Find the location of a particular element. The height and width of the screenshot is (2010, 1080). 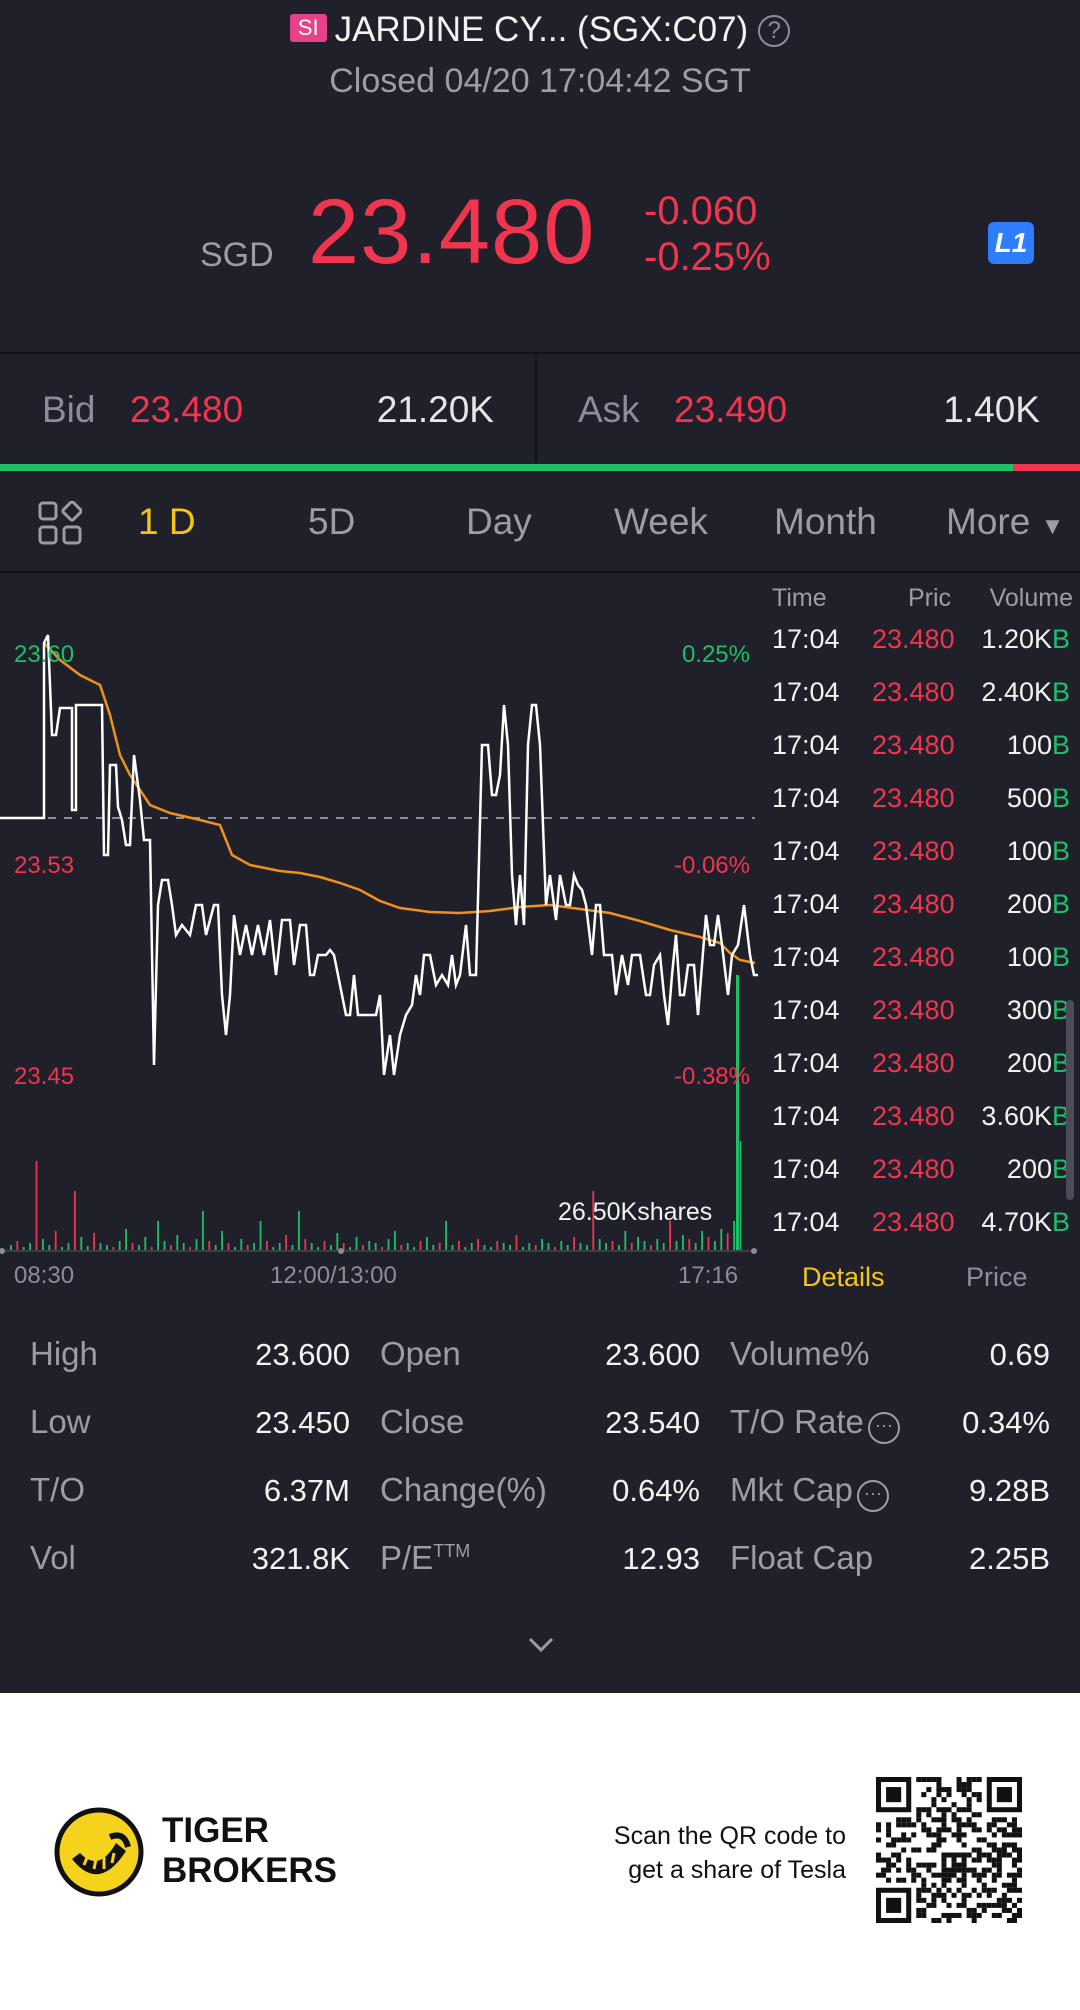

stat-label: Float Cap is located at coordinates (802, 1557).